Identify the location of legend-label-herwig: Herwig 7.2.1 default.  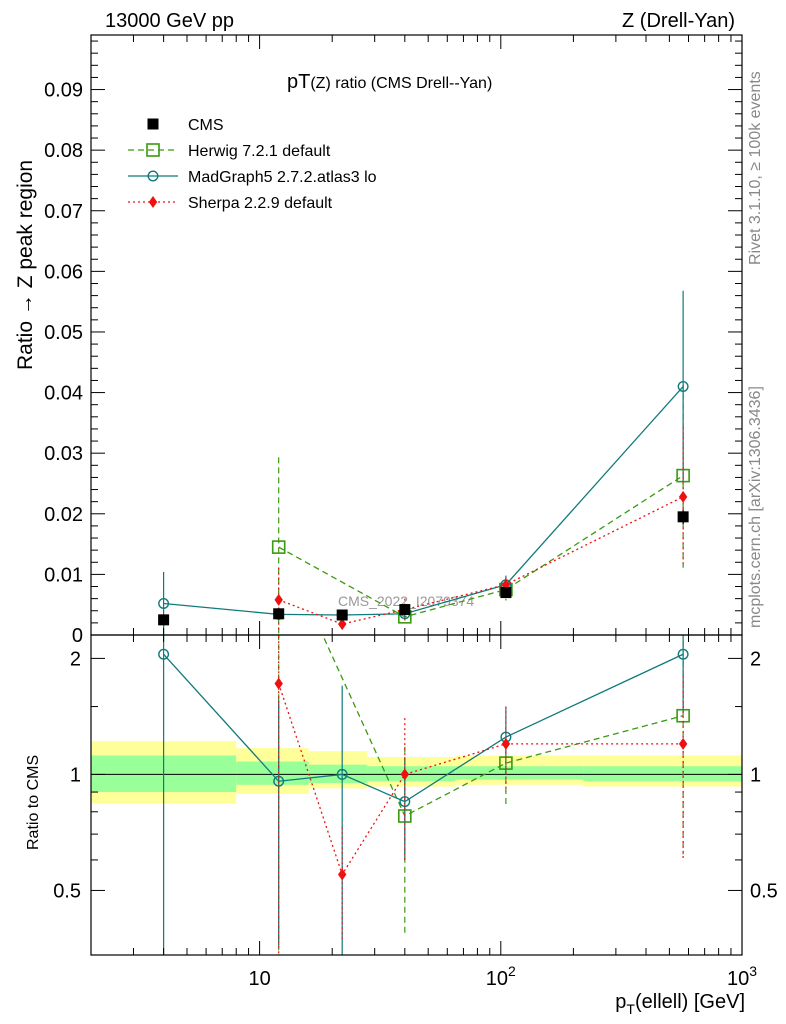
(259, 151).